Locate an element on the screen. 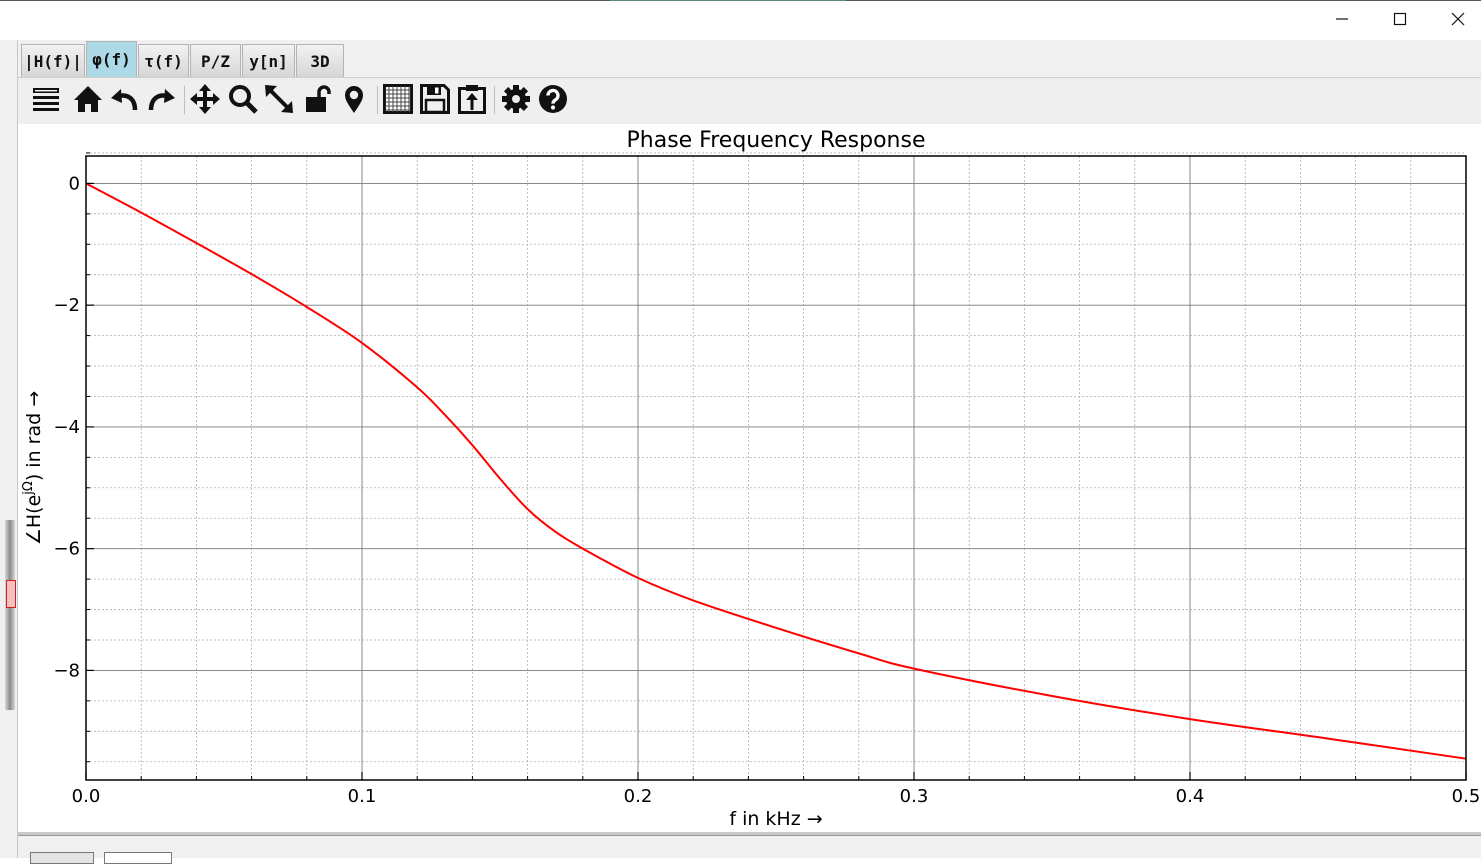 This screenshot has height=864, width=1481. y-tick-label: −2 is located at coordinates (66, 305).